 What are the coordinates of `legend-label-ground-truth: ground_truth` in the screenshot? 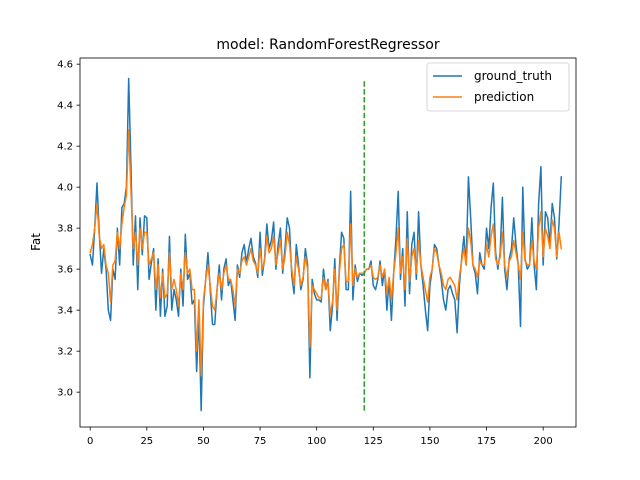 It's located at (513, 76).